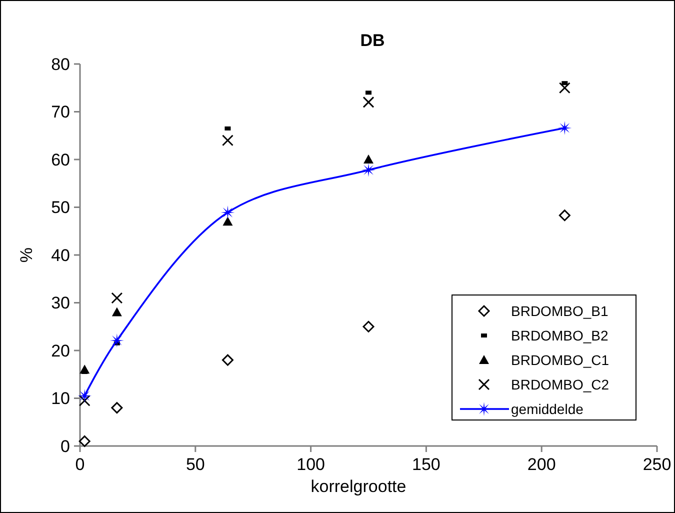  What do you see at coordinates (310, 464) in the screenshot?
I see `x-tick-label: 100` at bounding box center [310, 464].